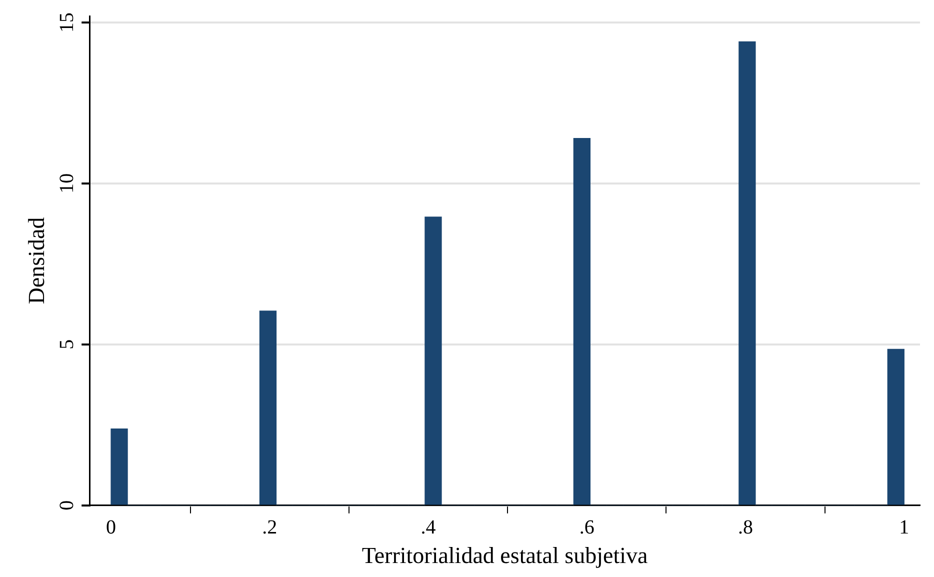 This screenshot has width=934, height=577. I want to click on y-tick-label: 0, so click(67, 505).